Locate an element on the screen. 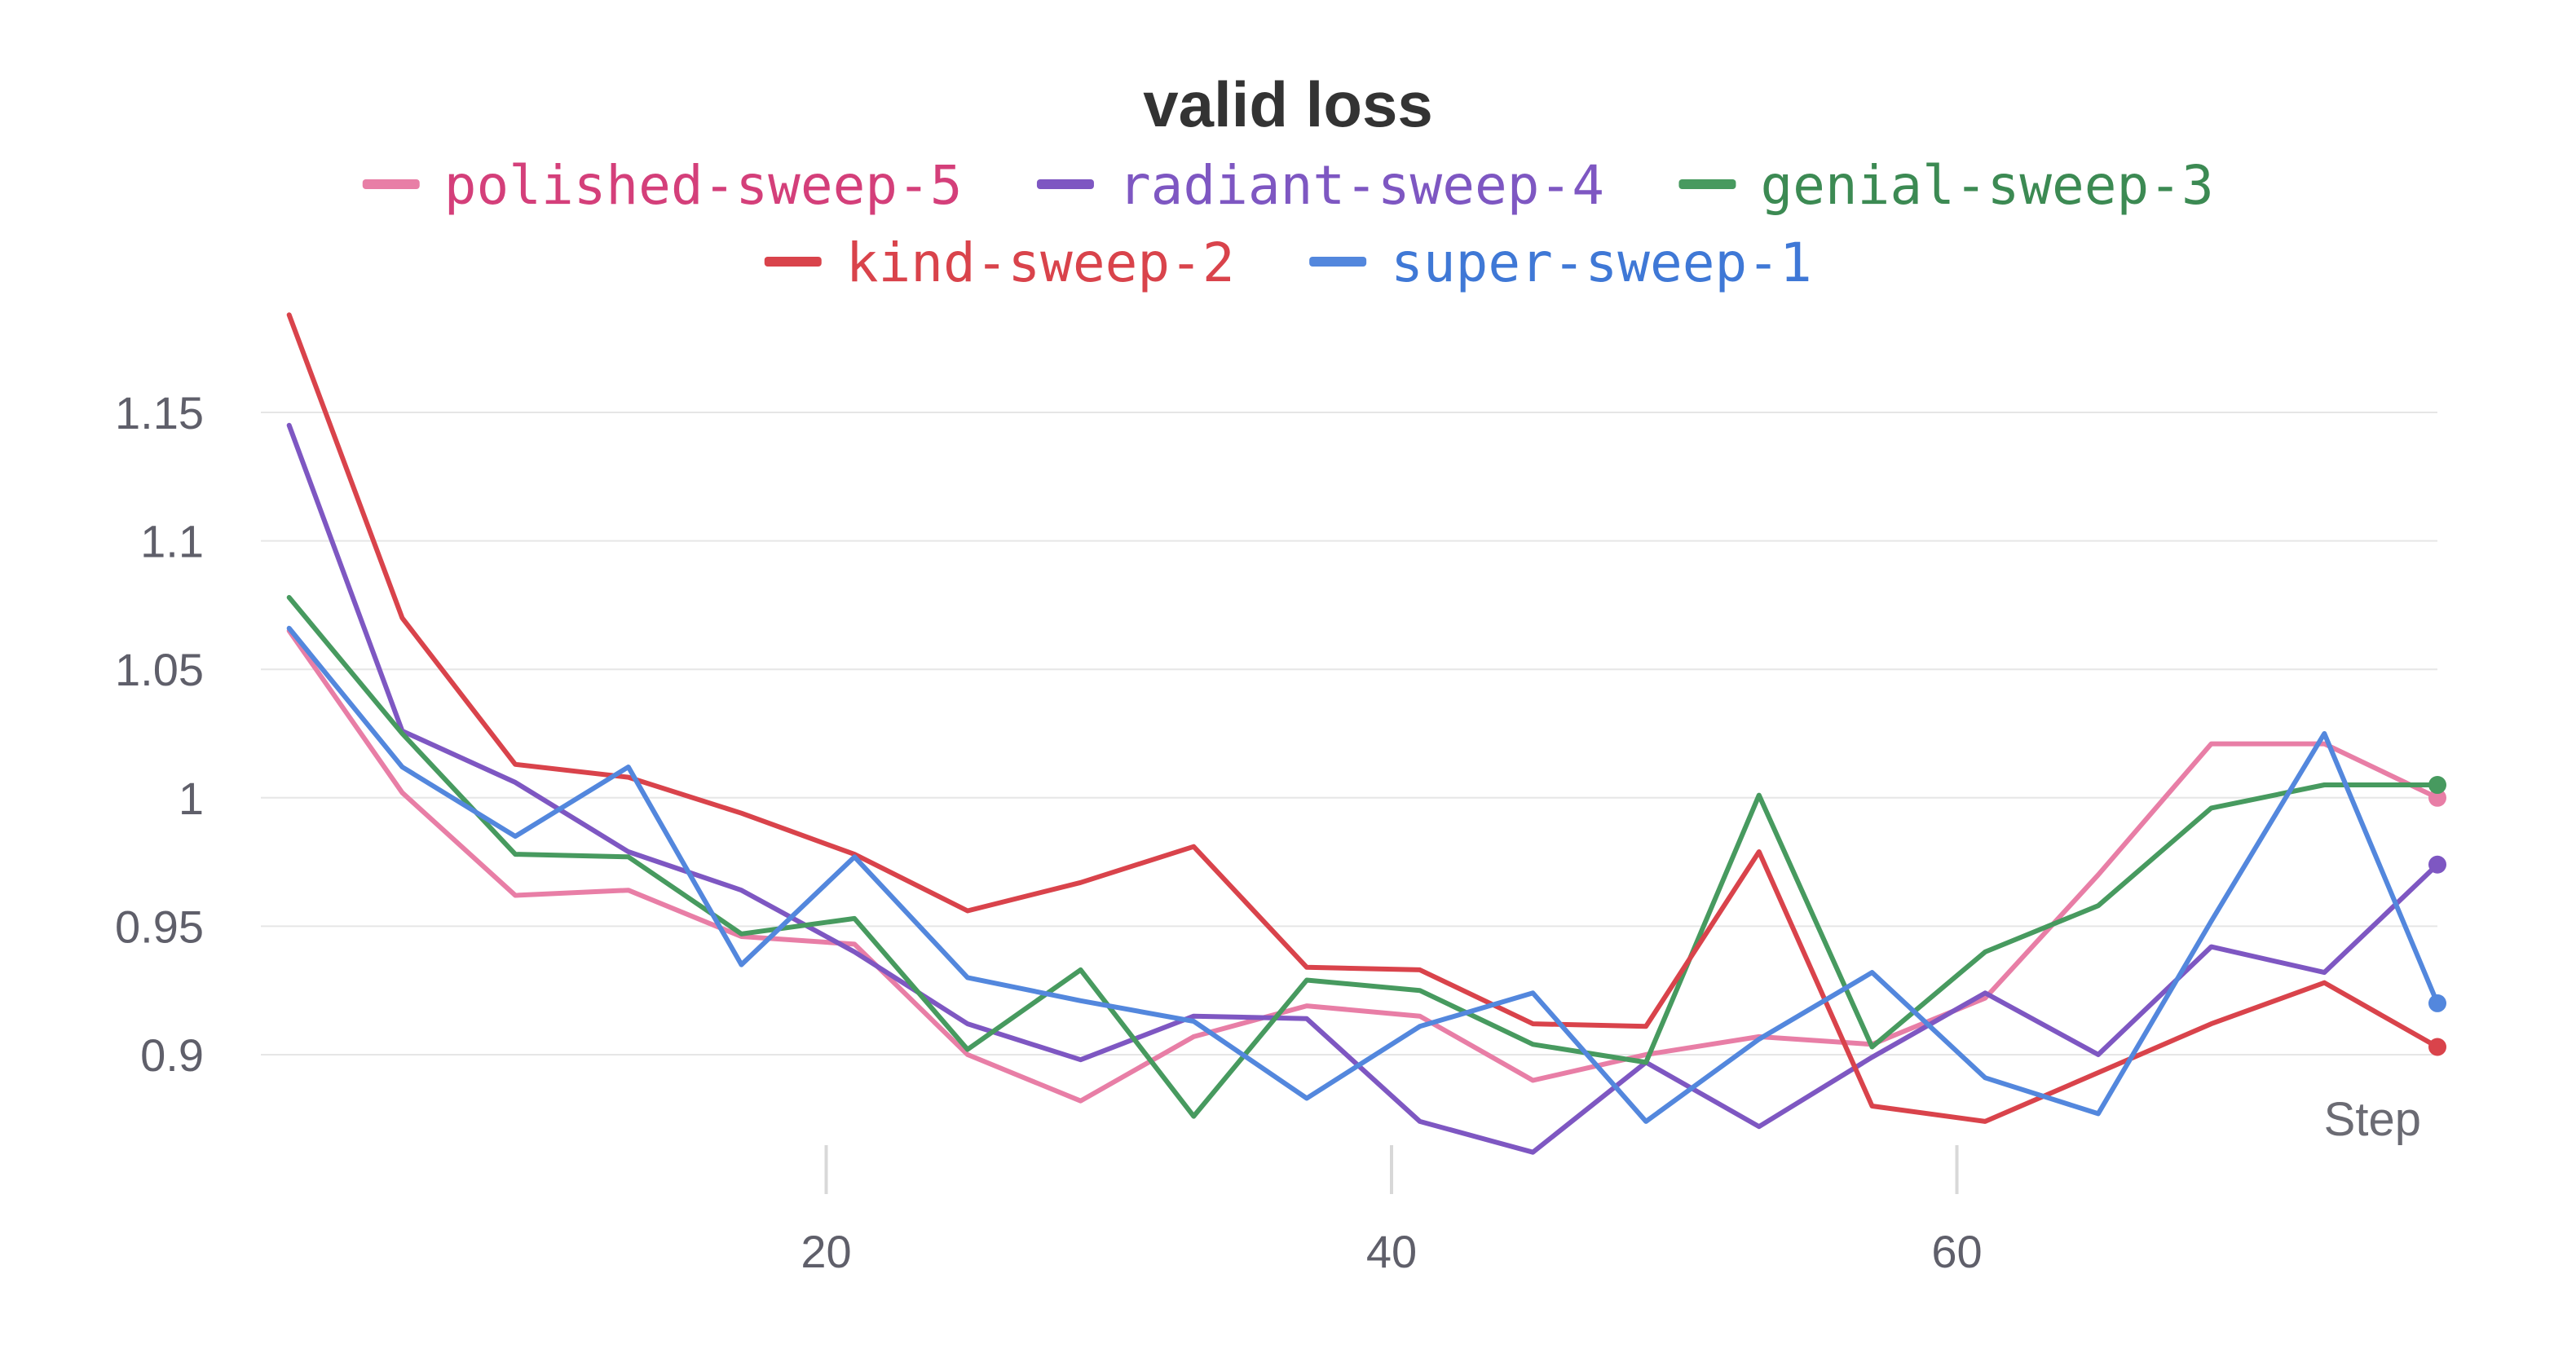  y-tick-label: 1.05 is located at coordinates (159, 669).